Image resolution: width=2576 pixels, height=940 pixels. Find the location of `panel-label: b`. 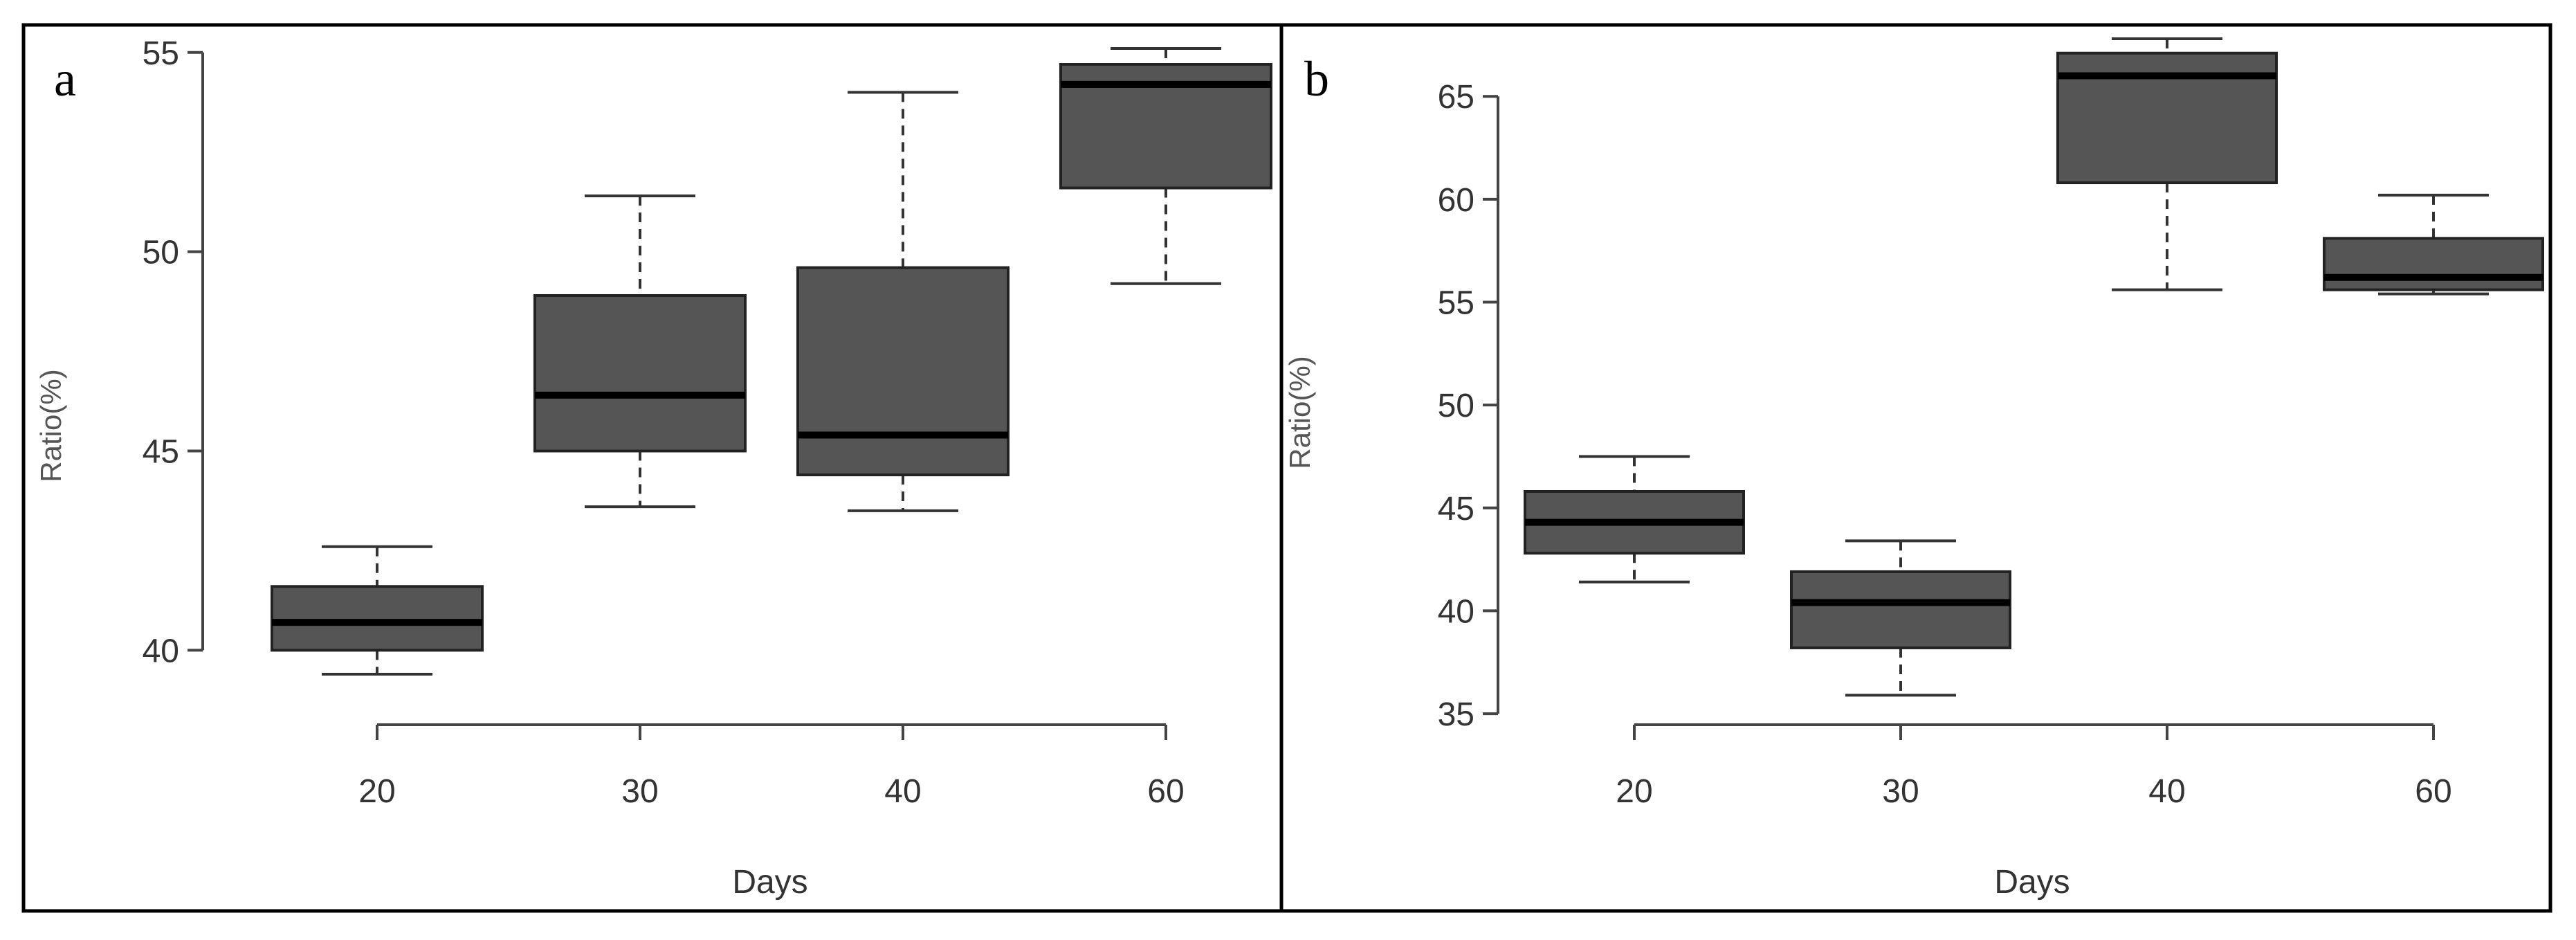

panel-label: b is located at coordinates (1317, 79).